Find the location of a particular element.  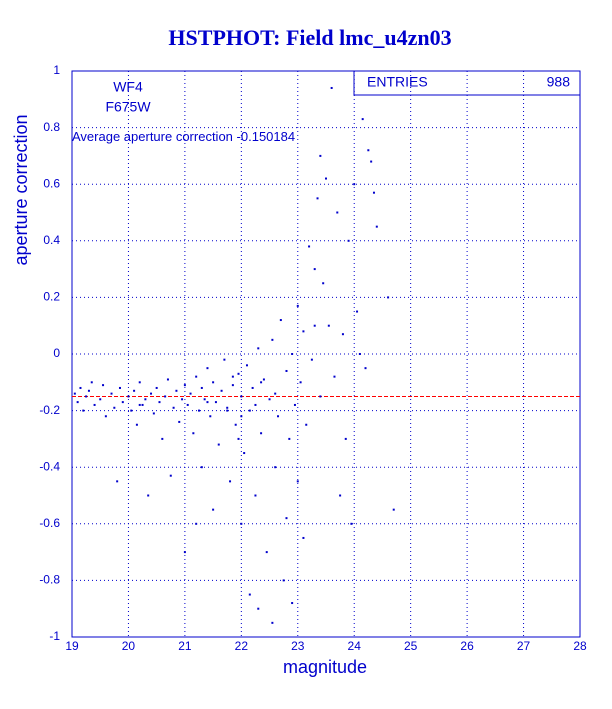

y-tick-label: 0.4 is located at coordinates (51, 240).